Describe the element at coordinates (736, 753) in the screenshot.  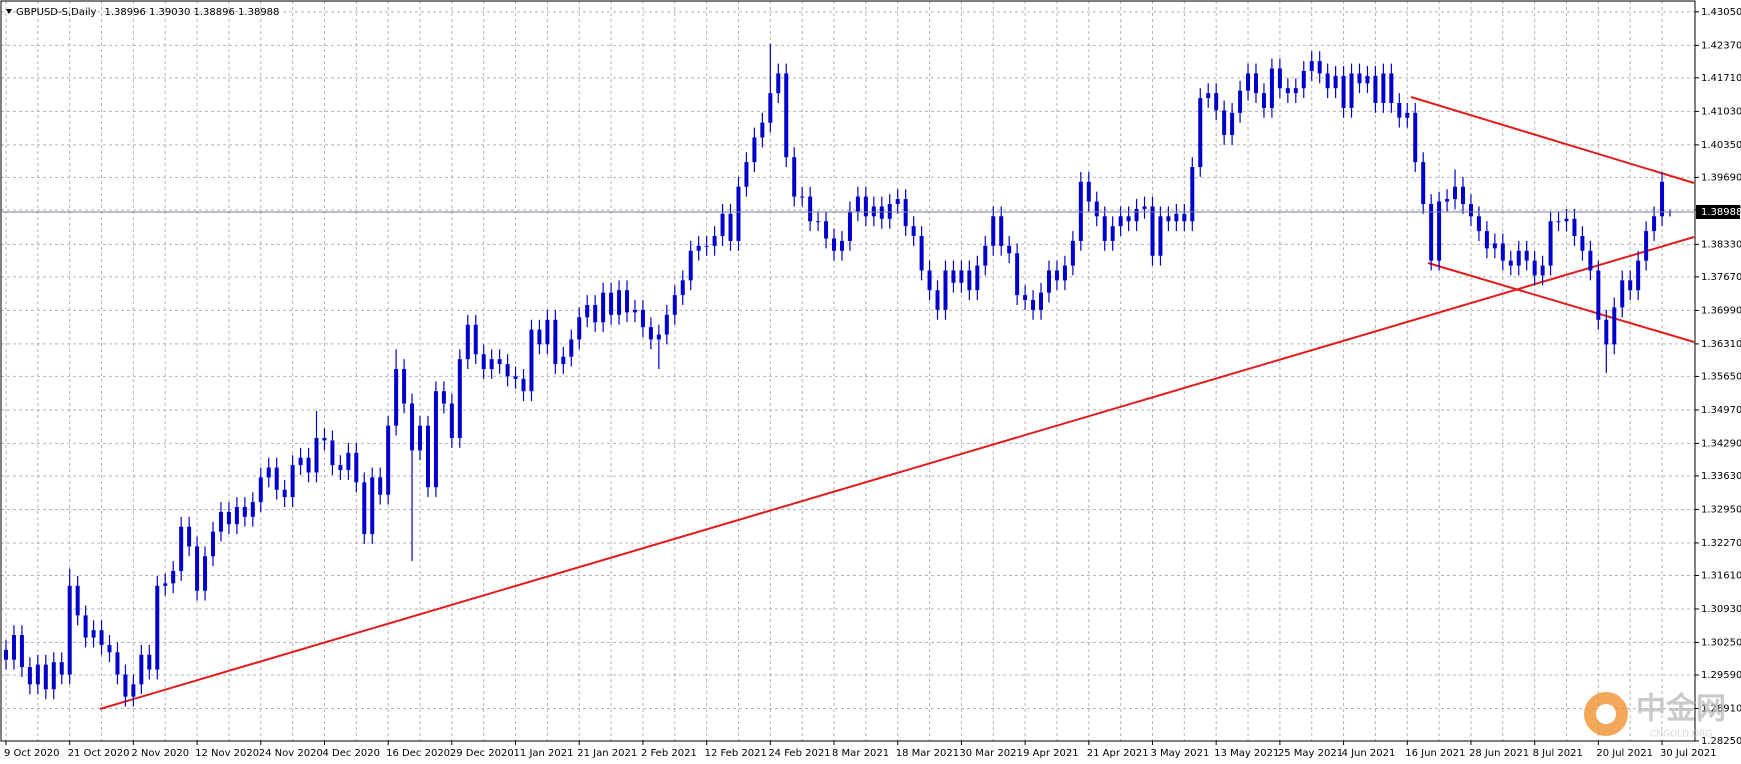
I see `x-tick-label: 12 Feb 2021` at that location.